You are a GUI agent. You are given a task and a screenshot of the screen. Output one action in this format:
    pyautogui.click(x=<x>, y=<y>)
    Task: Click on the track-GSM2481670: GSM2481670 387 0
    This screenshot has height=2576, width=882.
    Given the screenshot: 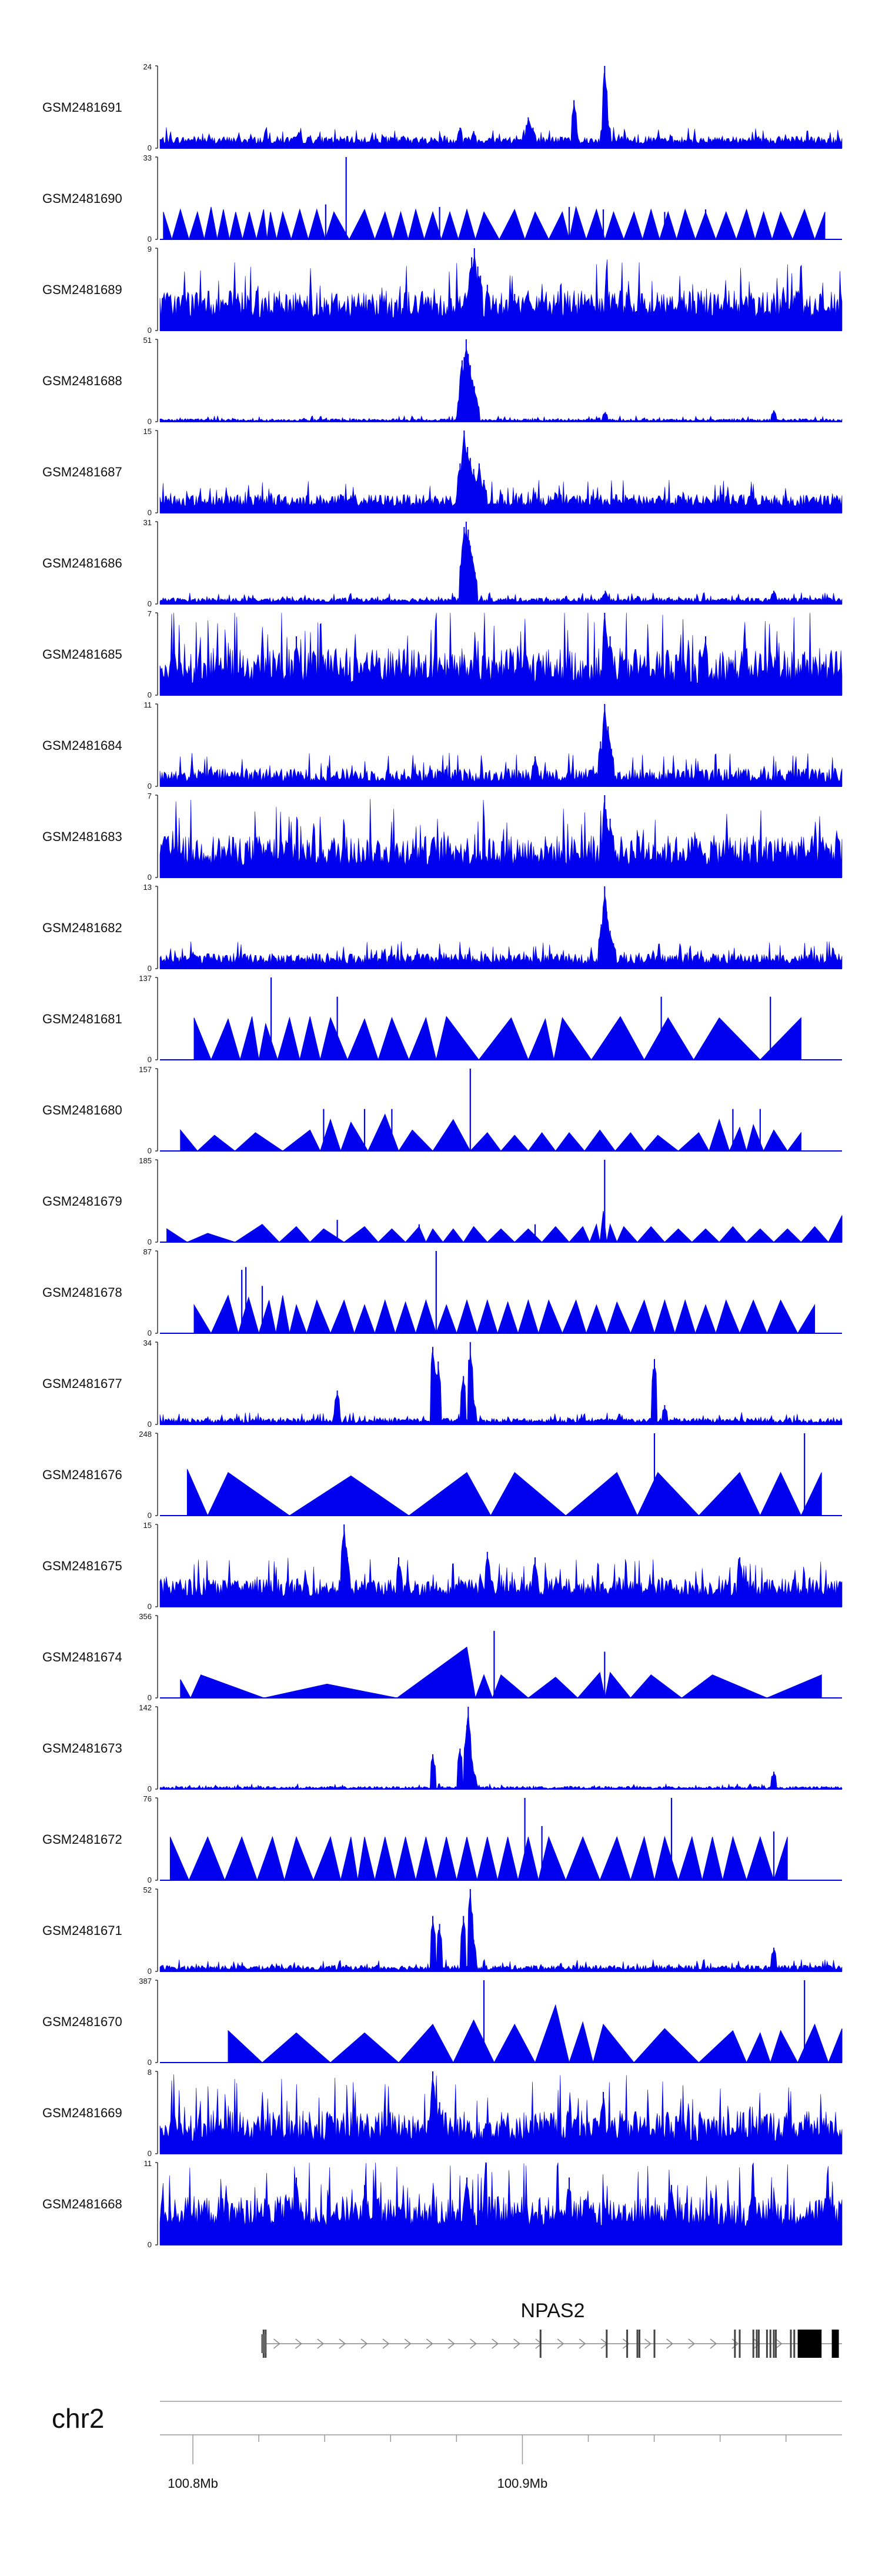 What is the action you would take?
    pyautogui.click(x=442, y=2022)
    